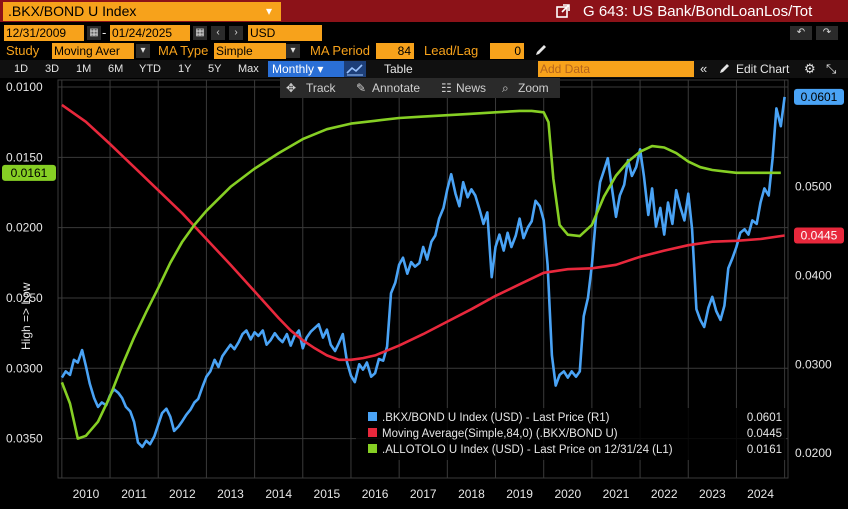 The image size is (848, 509). I want to click on expand-icon: ⤡, so click(831, 68).